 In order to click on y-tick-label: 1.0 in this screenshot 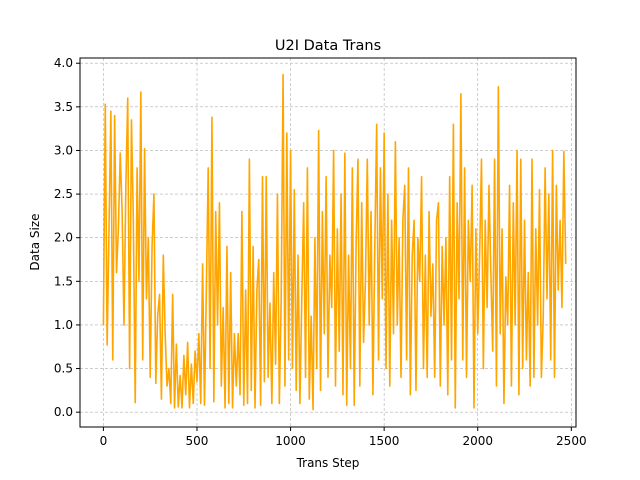, I will do `click(63, 325)`.